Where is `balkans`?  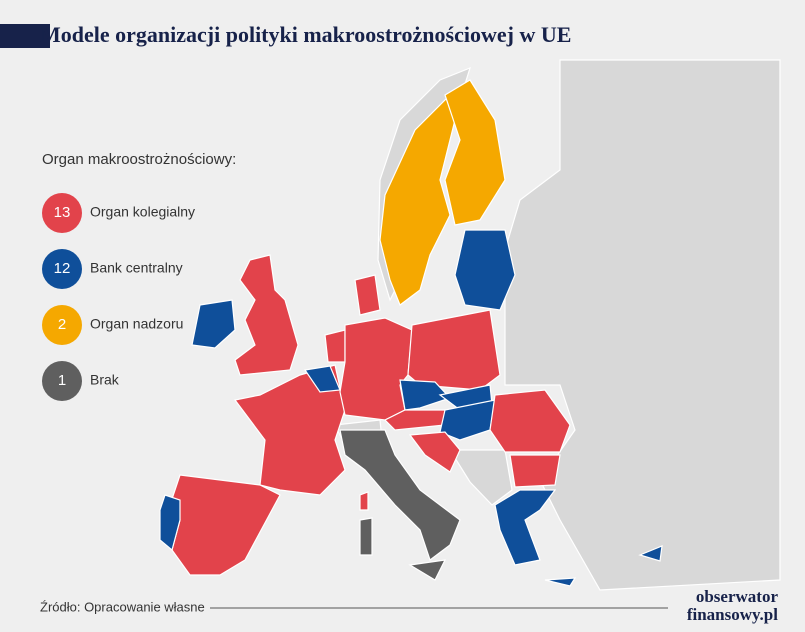
balkans is located at coordinates (480, 477).